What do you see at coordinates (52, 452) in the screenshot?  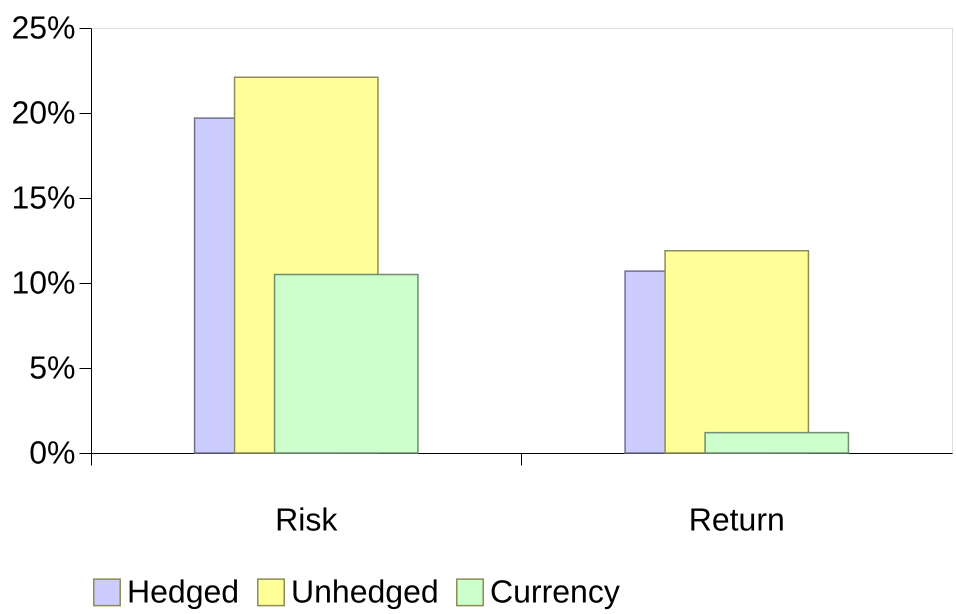 I see `y-tick-label: 0%` at bounding box center [52, 452].